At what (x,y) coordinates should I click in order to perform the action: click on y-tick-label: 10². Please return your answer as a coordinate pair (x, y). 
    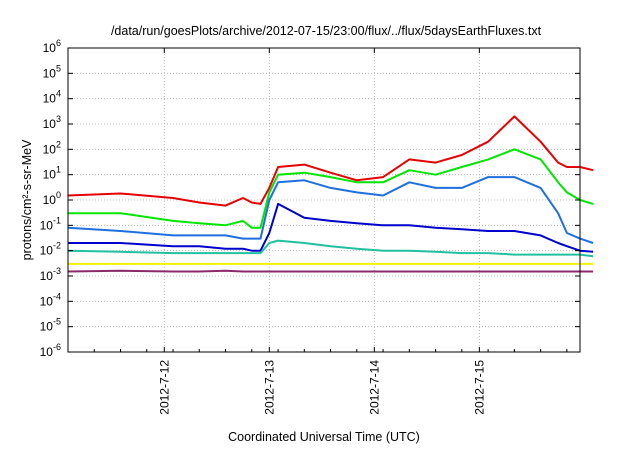
    Looking at the image, I should click on (52, 147).